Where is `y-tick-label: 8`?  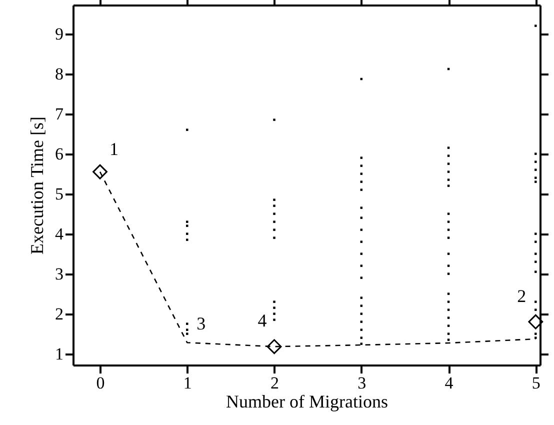 y-tick-label: 8 is located at coordinates (59, 74).